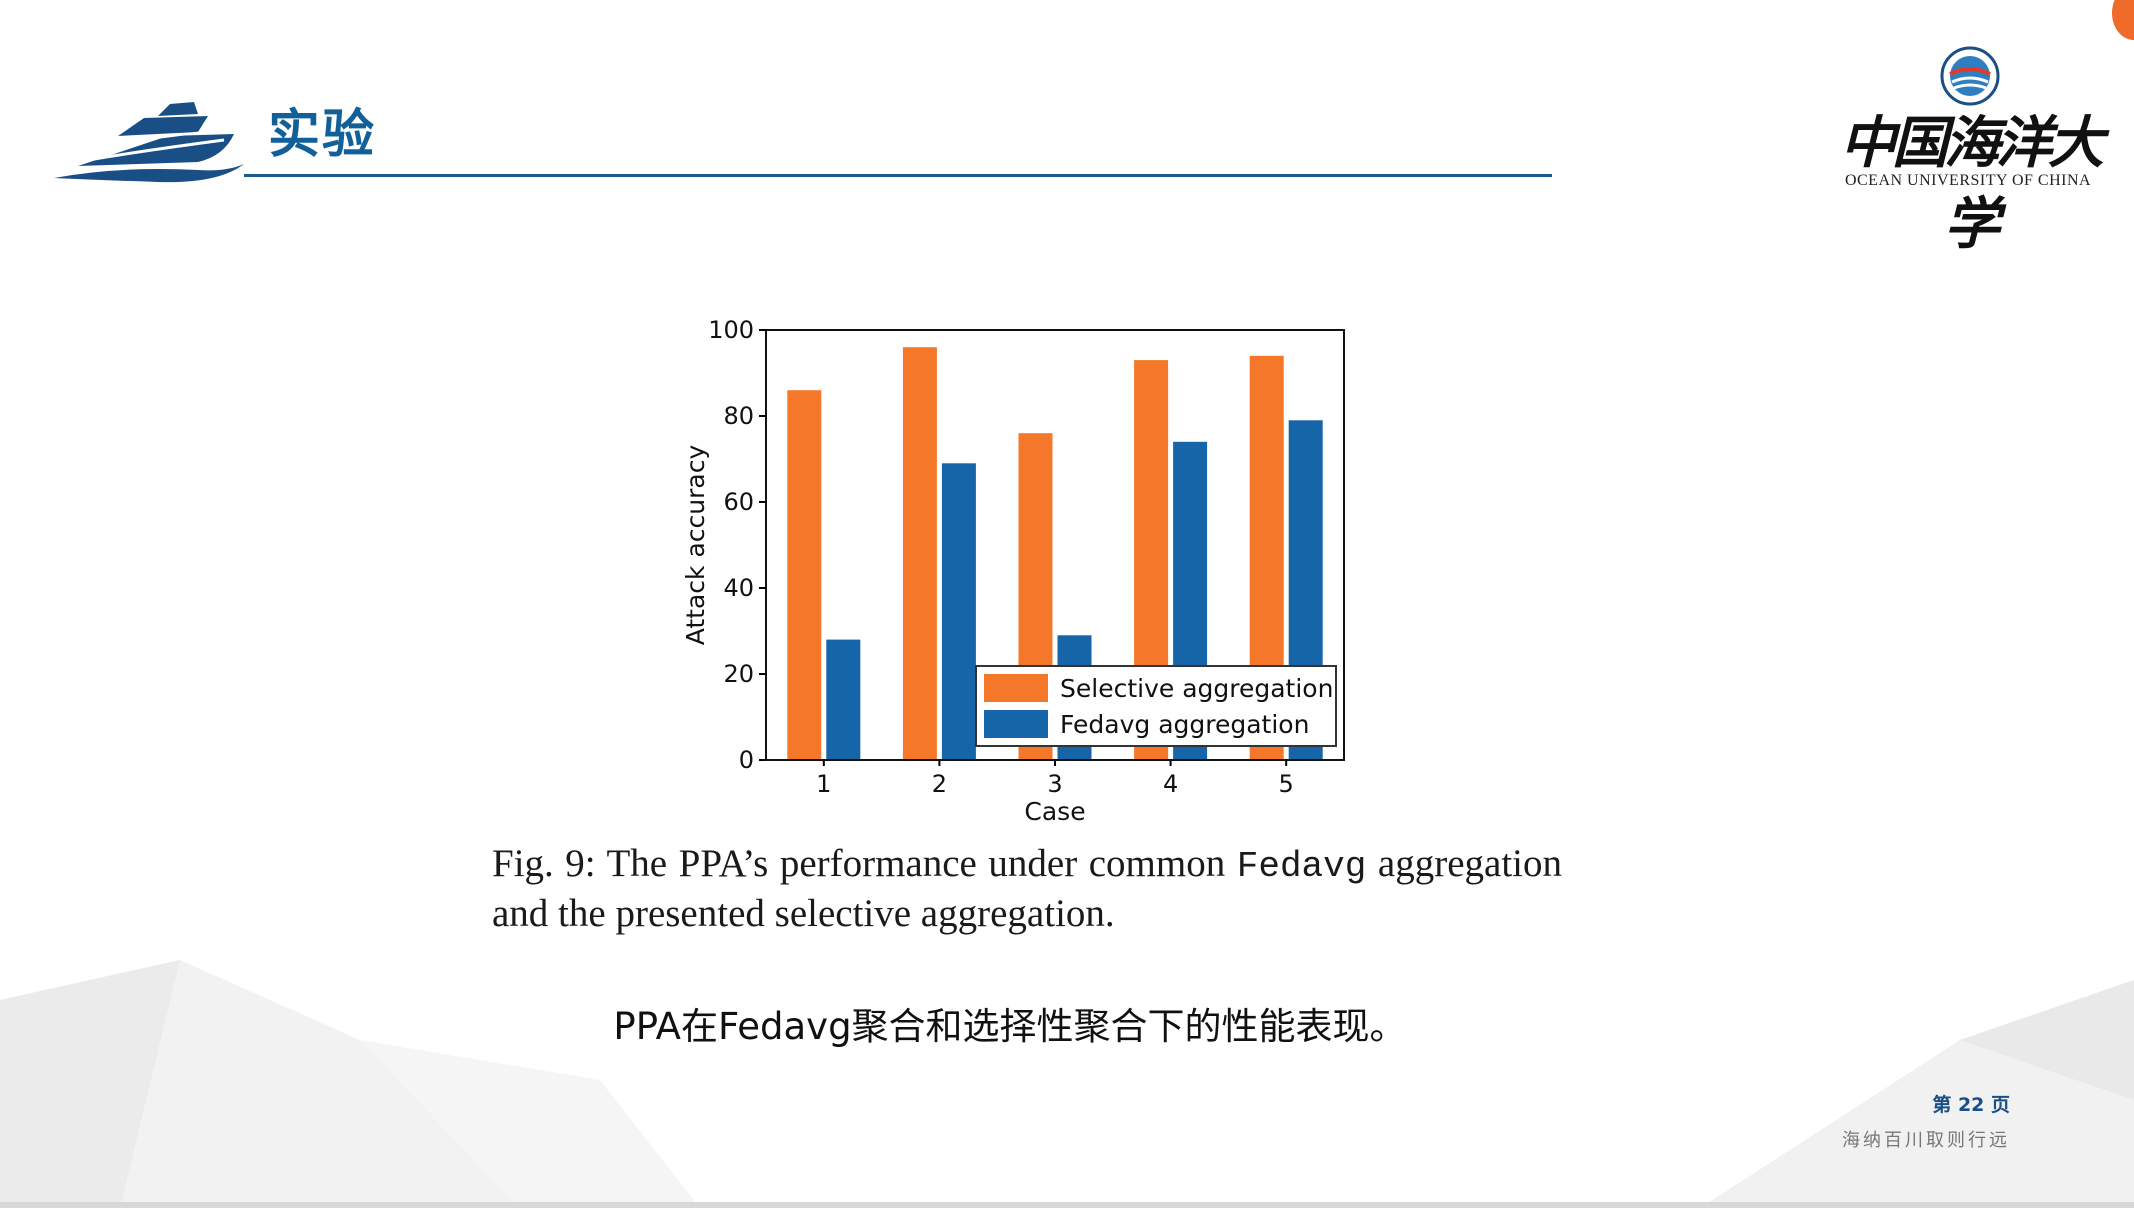  What do you see at coordinates (1968, 180) in the screenshot?
I see `university-name-en: OCEAN UNIVERSITY OF CHINA` at bounding box center [1968, 180].